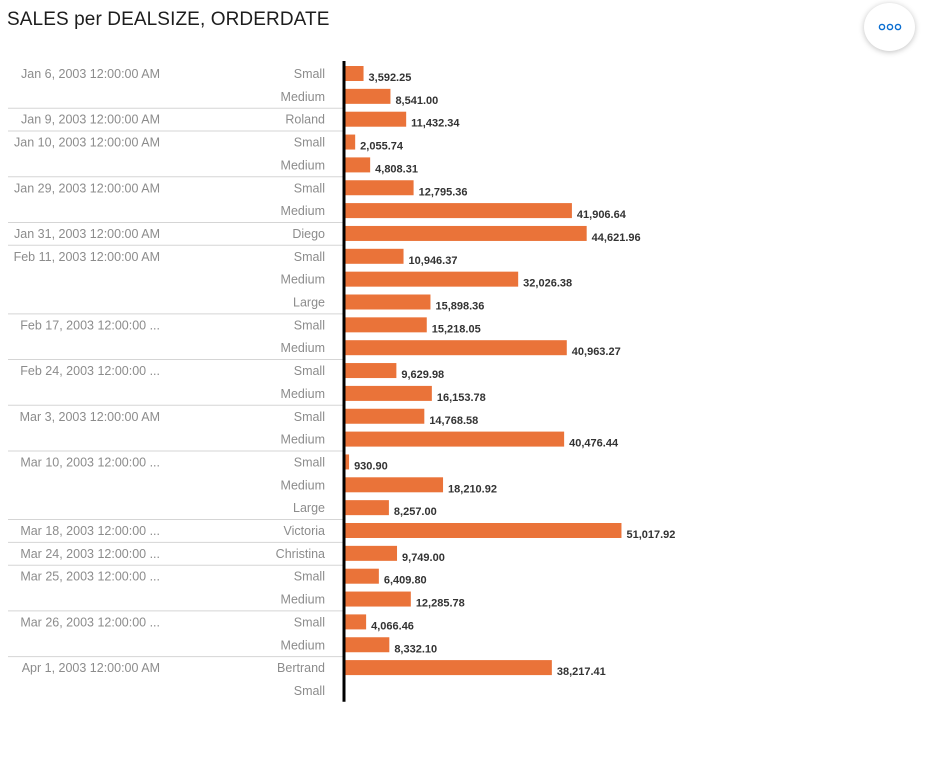 The height and width of the screenshot is (758, 936). What do you see at coordinates (87, 143) in the screenshot?
I see `date-label: Jan 10, 2003 12:00:00 AM` at bounding box center [87, 143].